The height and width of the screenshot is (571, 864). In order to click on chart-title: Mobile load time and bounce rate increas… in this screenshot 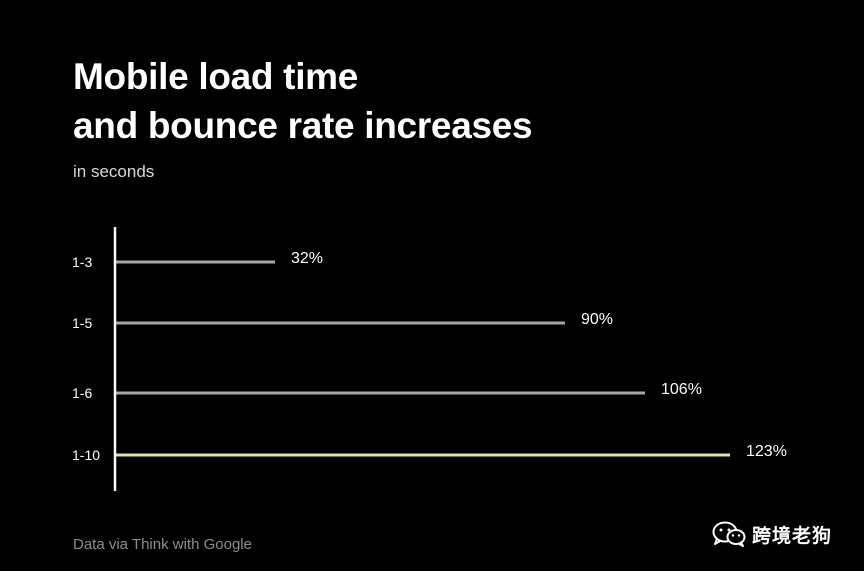, I will do `click(303, 101)`.